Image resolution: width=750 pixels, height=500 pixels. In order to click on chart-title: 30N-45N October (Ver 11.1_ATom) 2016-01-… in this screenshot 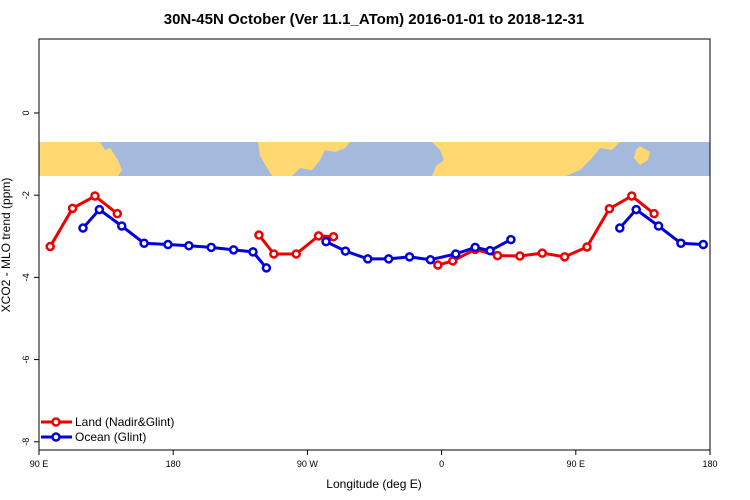, I will do `click(374, 19)`.